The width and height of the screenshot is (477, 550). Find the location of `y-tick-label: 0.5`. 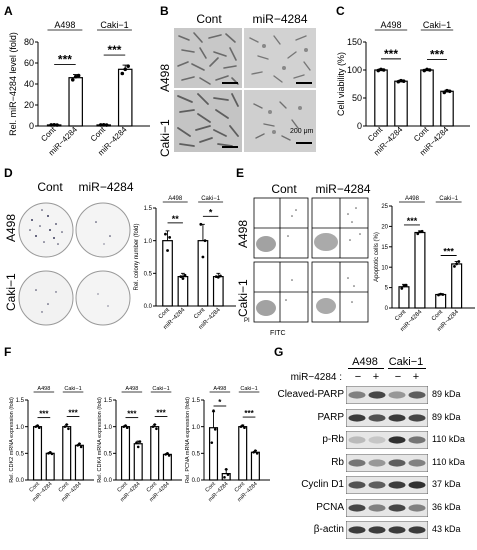

y-tick-label: 0.5 is located at coordinates (20, 454).